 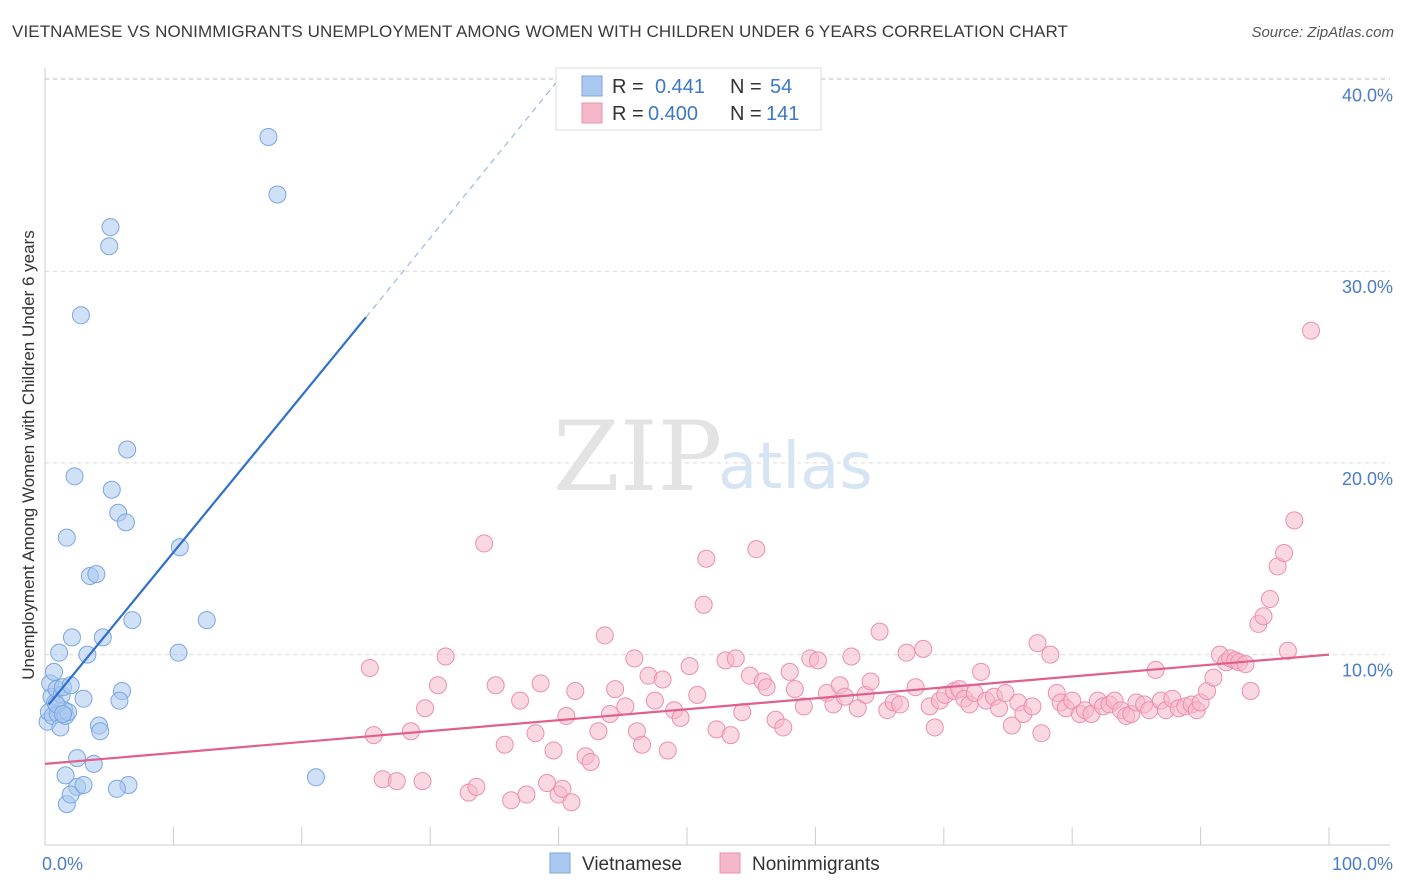 I want to click on x-tick-label-0: 0.0%, so click(x=62, y=864).